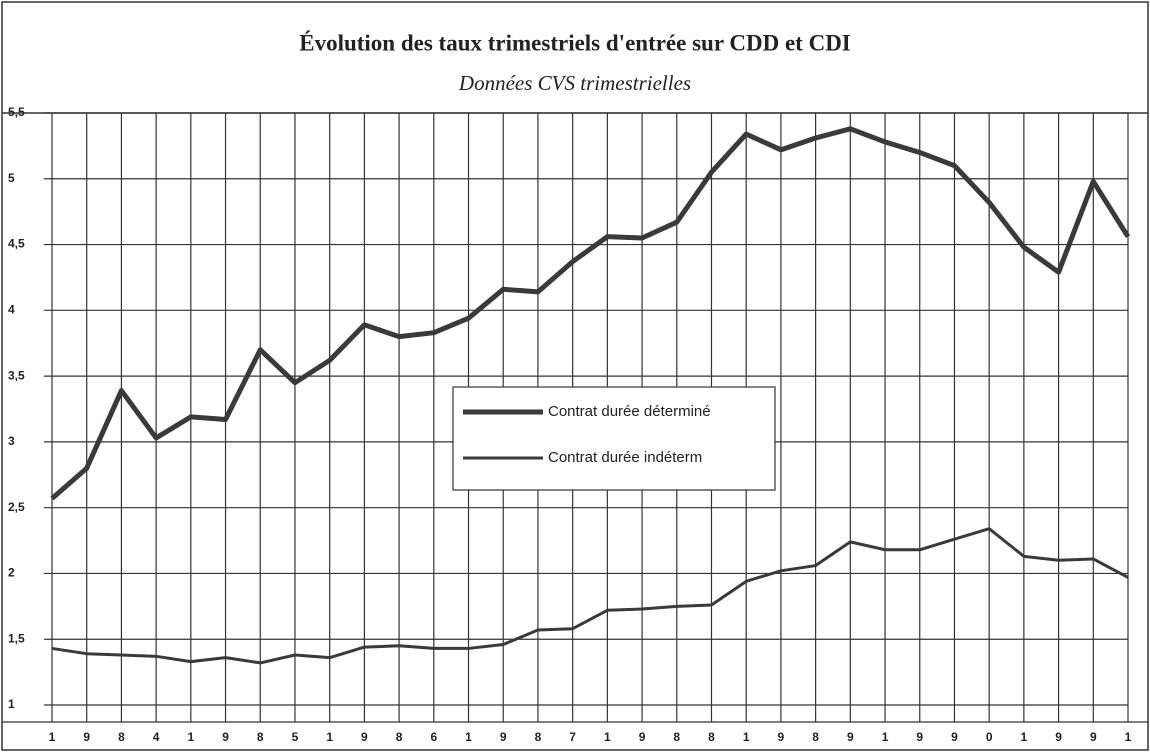 The height and width of the screenshot is (752, 1150). What do you see at coordinates (16, 112) in the screenshot?
I see `y-tick-label: 5,5` at bounding box center [16, 112].